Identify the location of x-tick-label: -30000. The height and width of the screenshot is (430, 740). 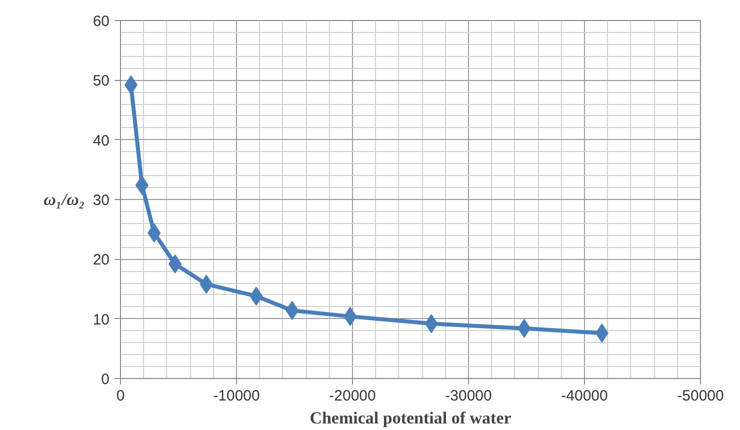
(468, 396).